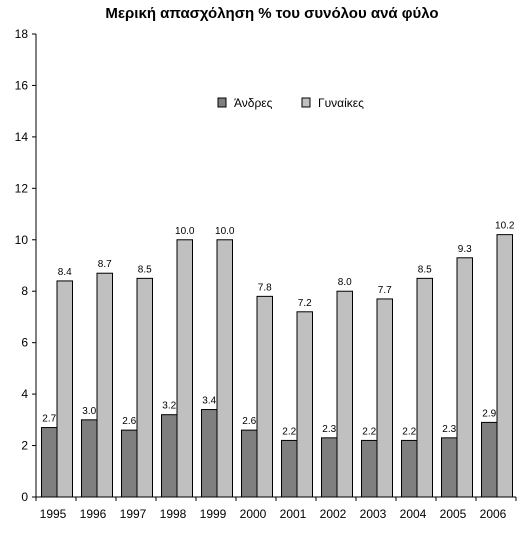  I want to click on y-tick-label: 6, so click(24, 343).